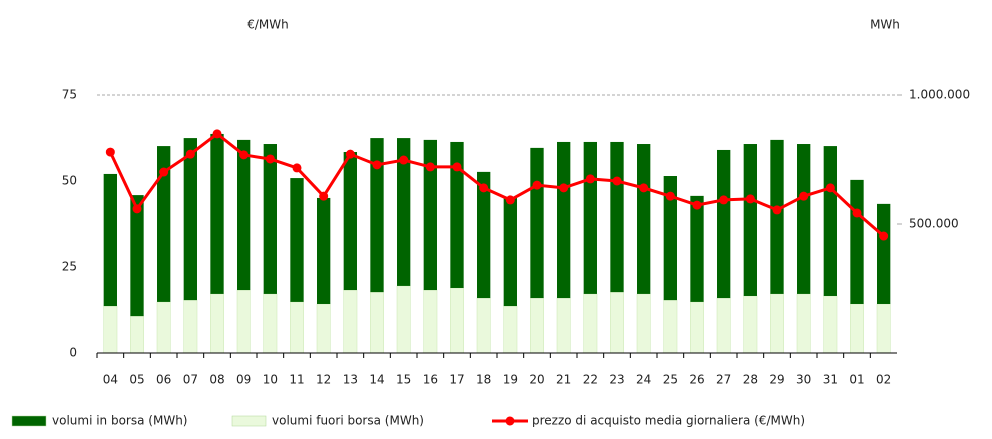  Describe the element at coordinates (119, 421) in the screenshot. I see `legend-label: volumi in borsa (MWh)` at that location.